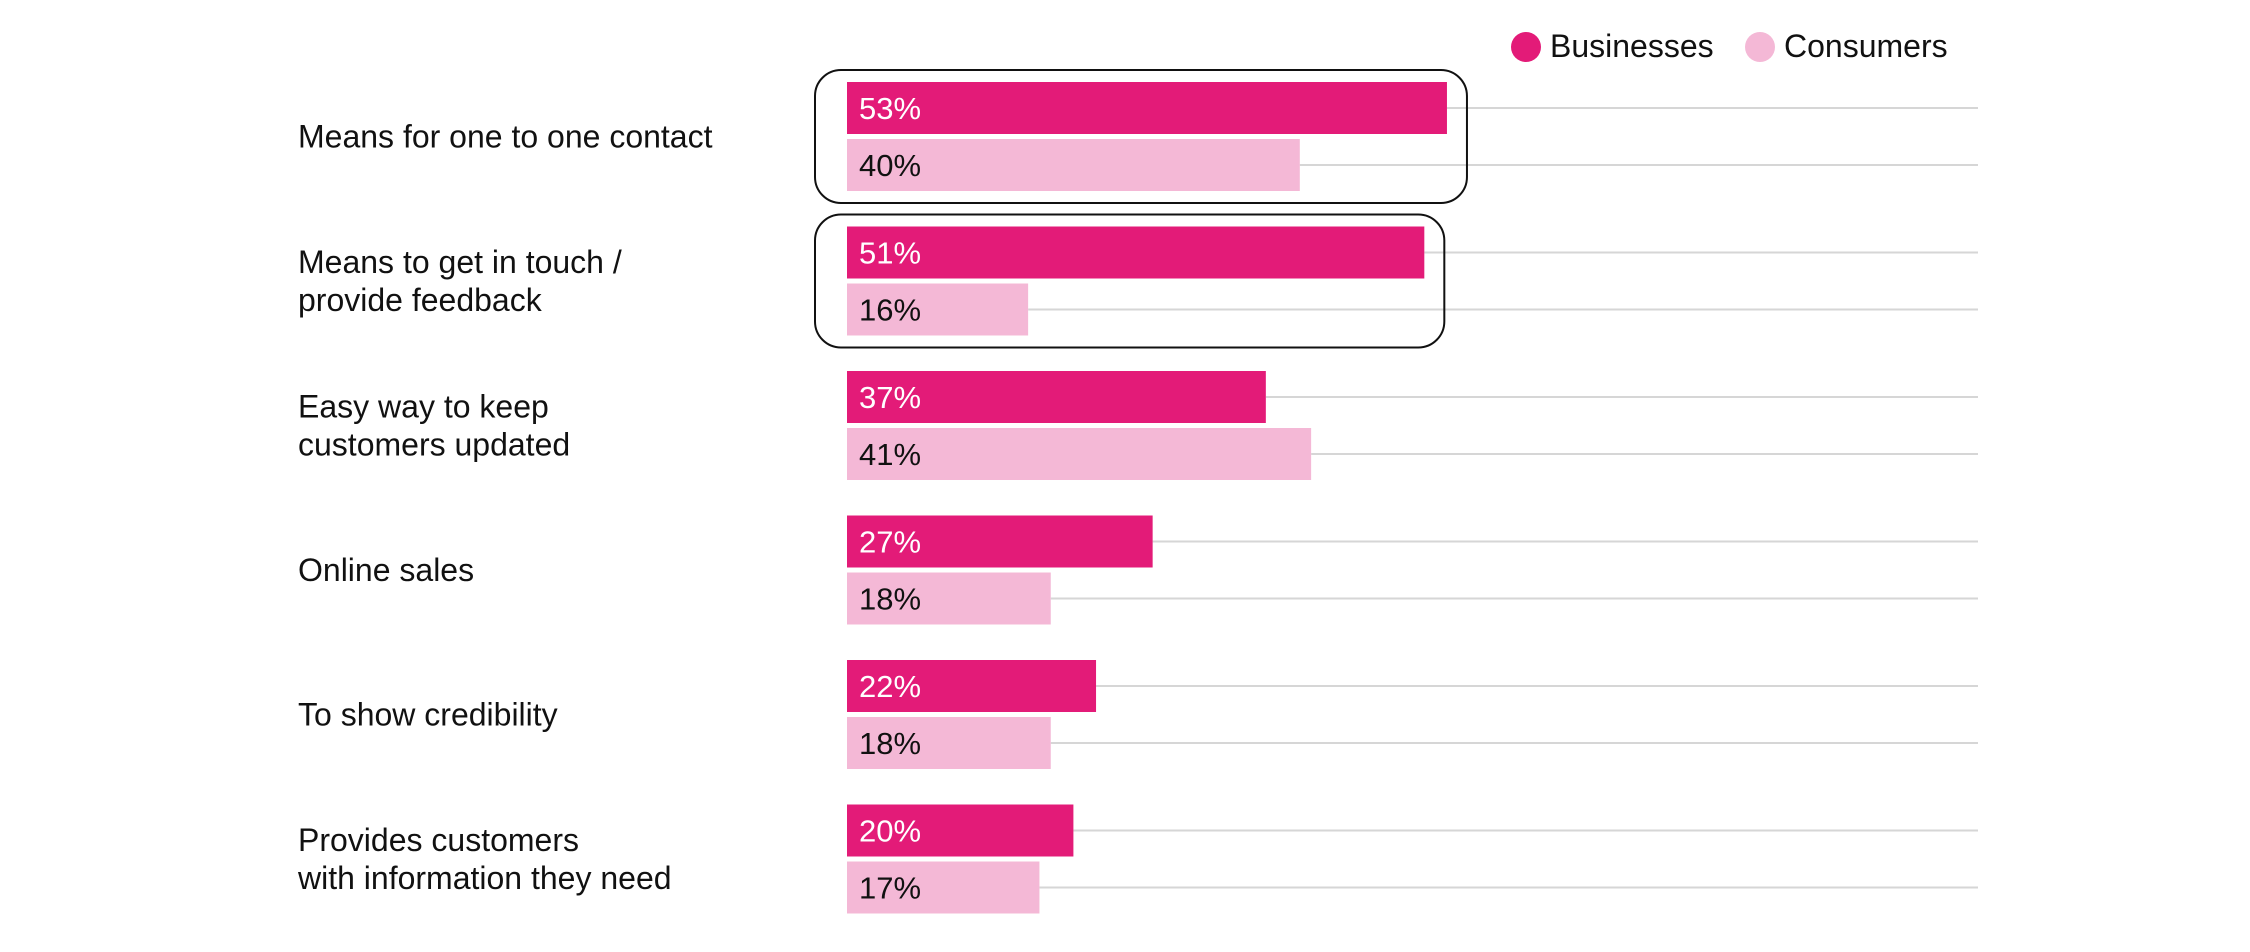 The width and height of the screenshot is (2250, 952). Describe the element at coordinates (890, 165) in the screenshot. I see `data-label-consumers: 40%` at that location.